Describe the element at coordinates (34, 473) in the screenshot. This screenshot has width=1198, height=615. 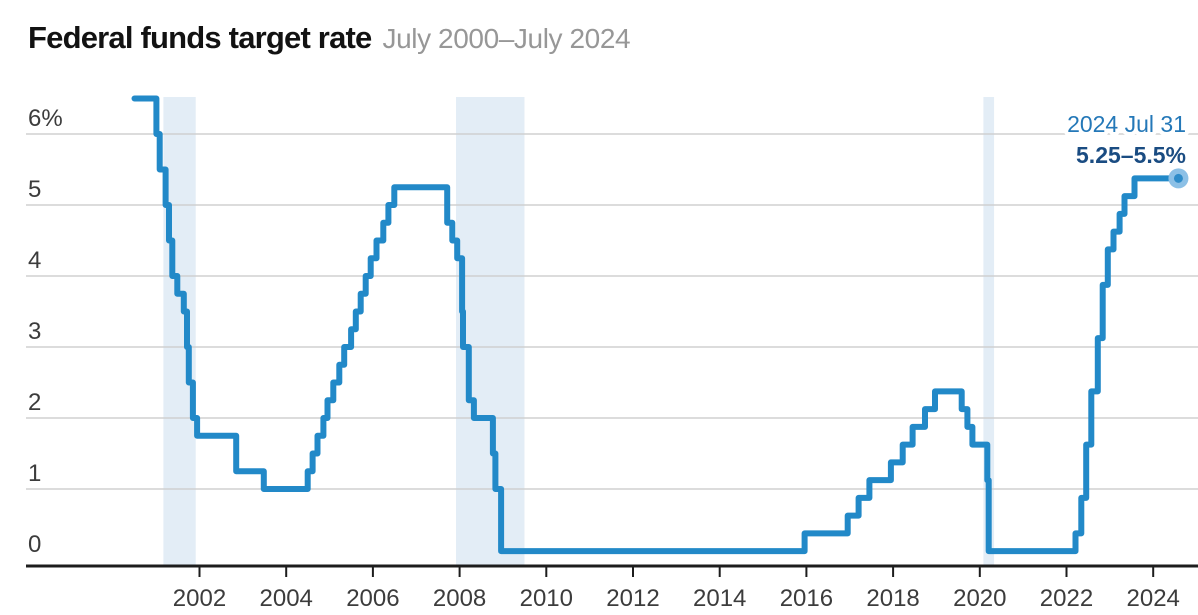
I see `y-axis-tick-label: 1` at that location.